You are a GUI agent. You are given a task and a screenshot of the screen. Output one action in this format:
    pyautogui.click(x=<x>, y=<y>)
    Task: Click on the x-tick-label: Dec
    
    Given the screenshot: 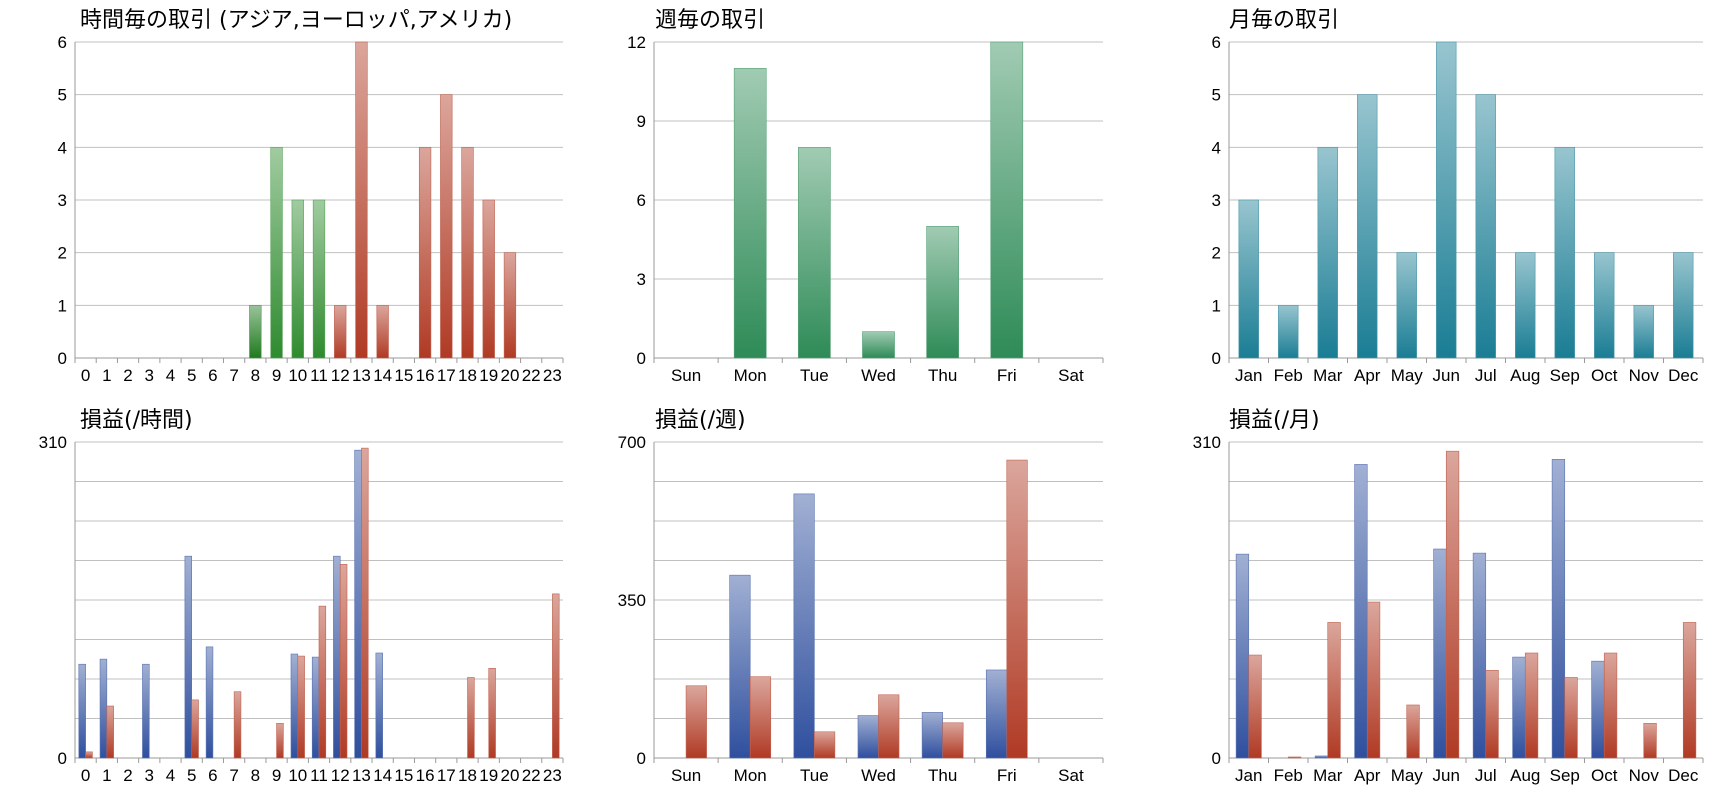 What is the action you would take?
    pyautogui.click(x=1683, y=375)
    